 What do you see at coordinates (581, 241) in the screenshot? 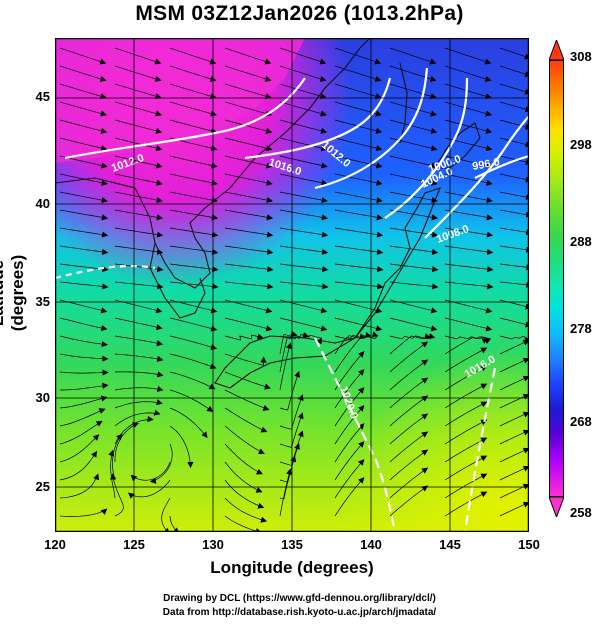
I see `colorbar-tick: 288` at bounding box center [581, 241].